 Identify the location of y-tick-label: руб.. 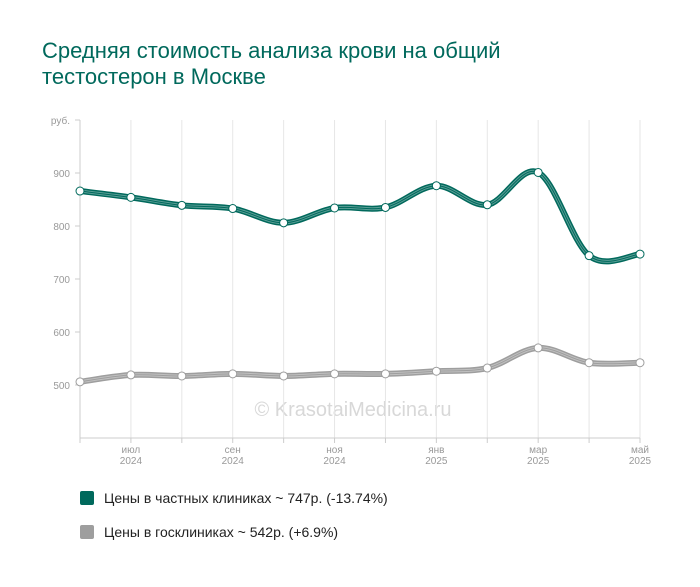
(60, 121).